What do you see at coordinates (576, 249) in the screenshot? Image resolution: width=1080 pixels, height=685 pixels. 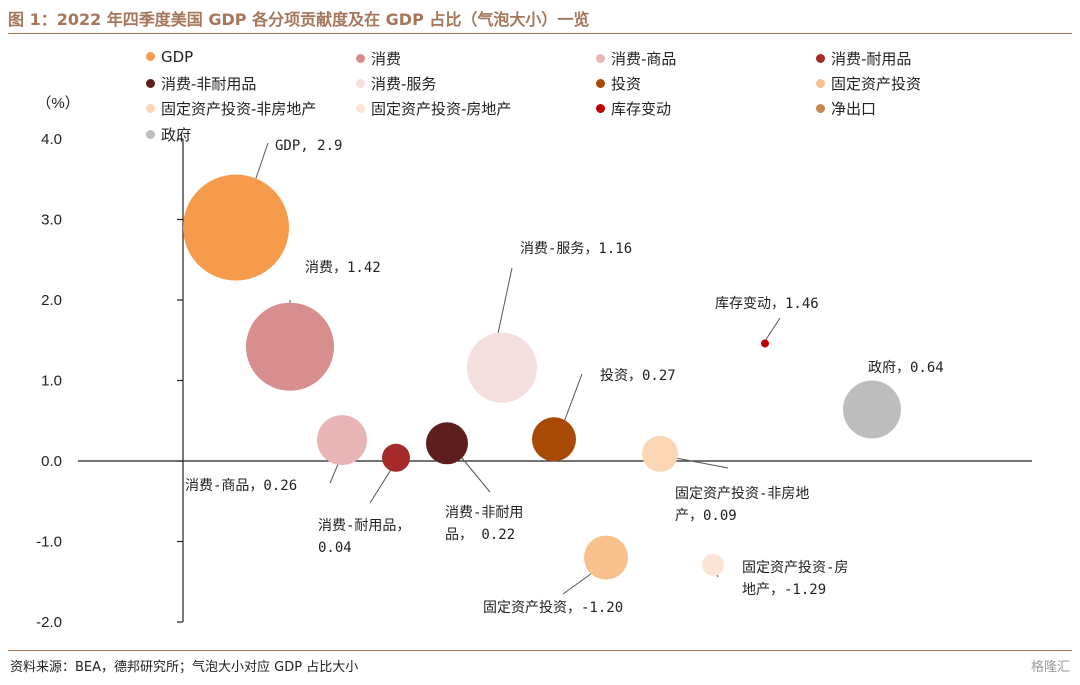 I see `data-label-5: 消费-服务，1.16` at bounding box center [576, 249].